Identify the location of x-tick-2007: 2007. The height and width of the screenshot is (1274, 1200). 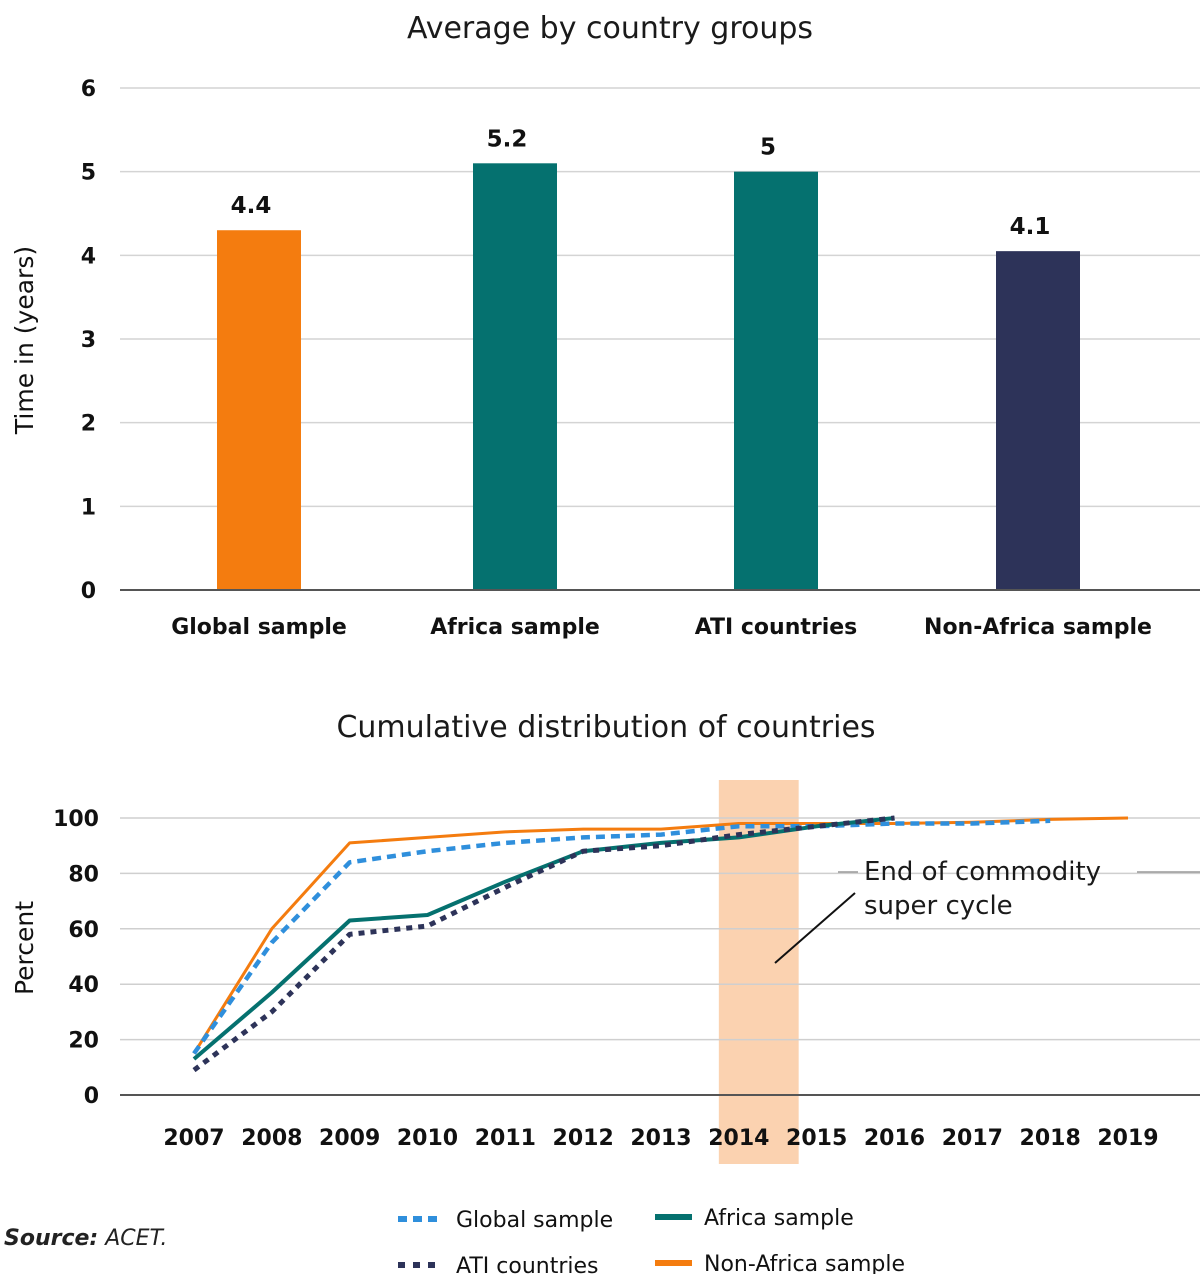
(193, 1138).